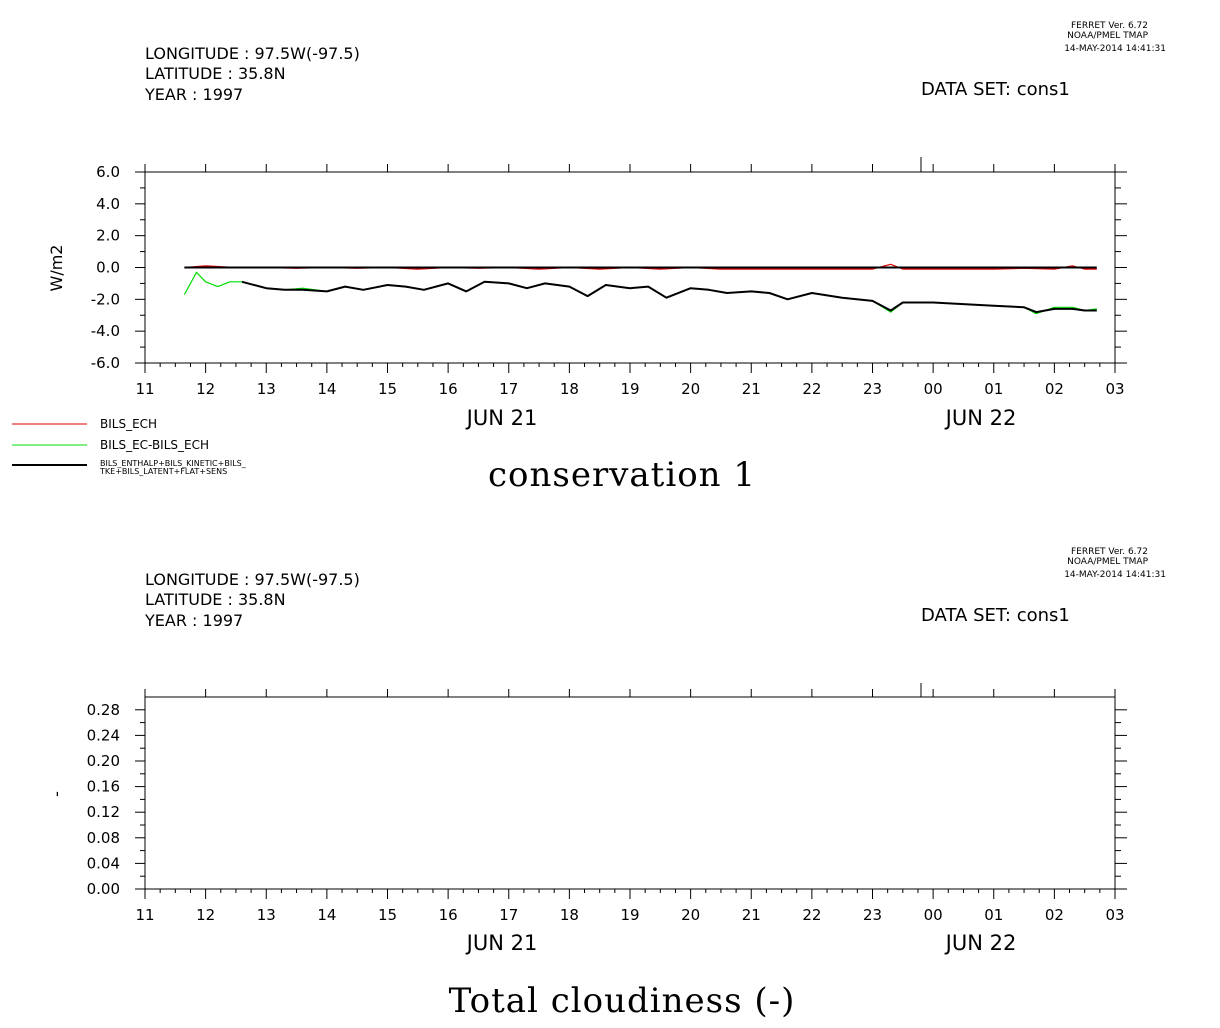  I want to click on y-tick-label: 0.0, so click(108, 268).